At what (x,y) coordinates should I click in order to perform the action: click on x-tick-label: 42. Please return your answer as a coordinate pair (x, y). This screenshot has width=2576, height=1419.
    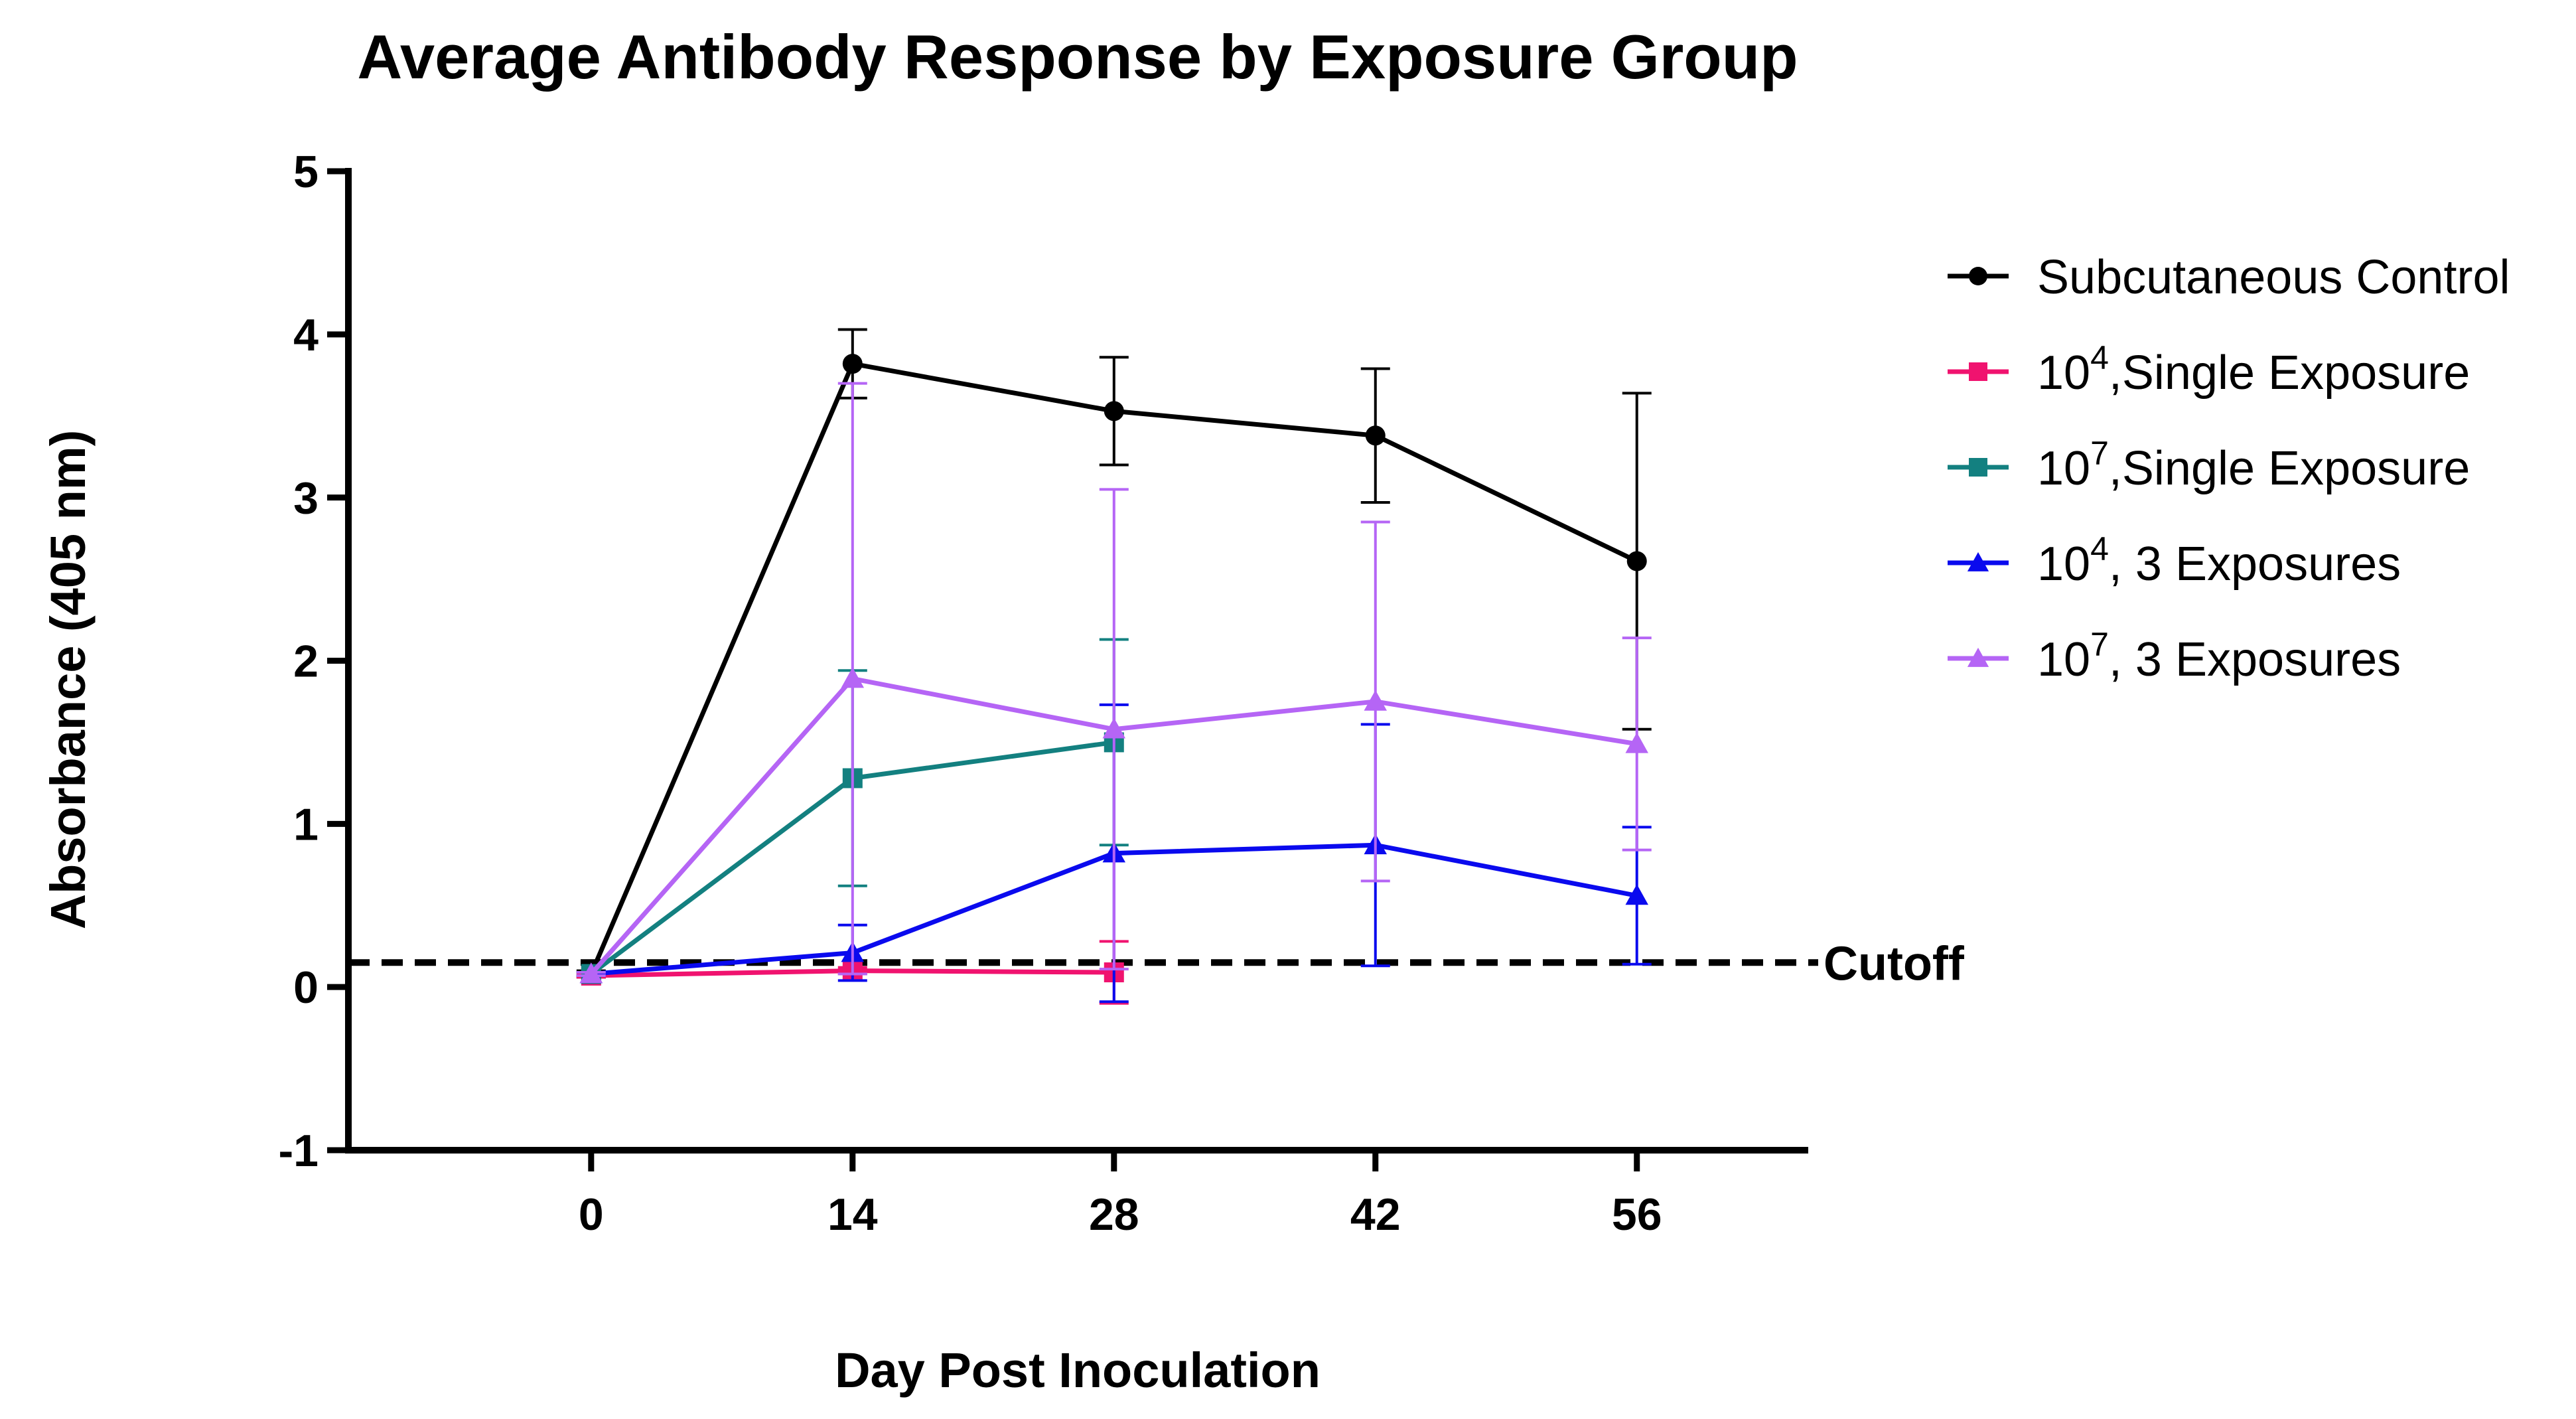
    Looking at the image, I should click on (1376, 1214).